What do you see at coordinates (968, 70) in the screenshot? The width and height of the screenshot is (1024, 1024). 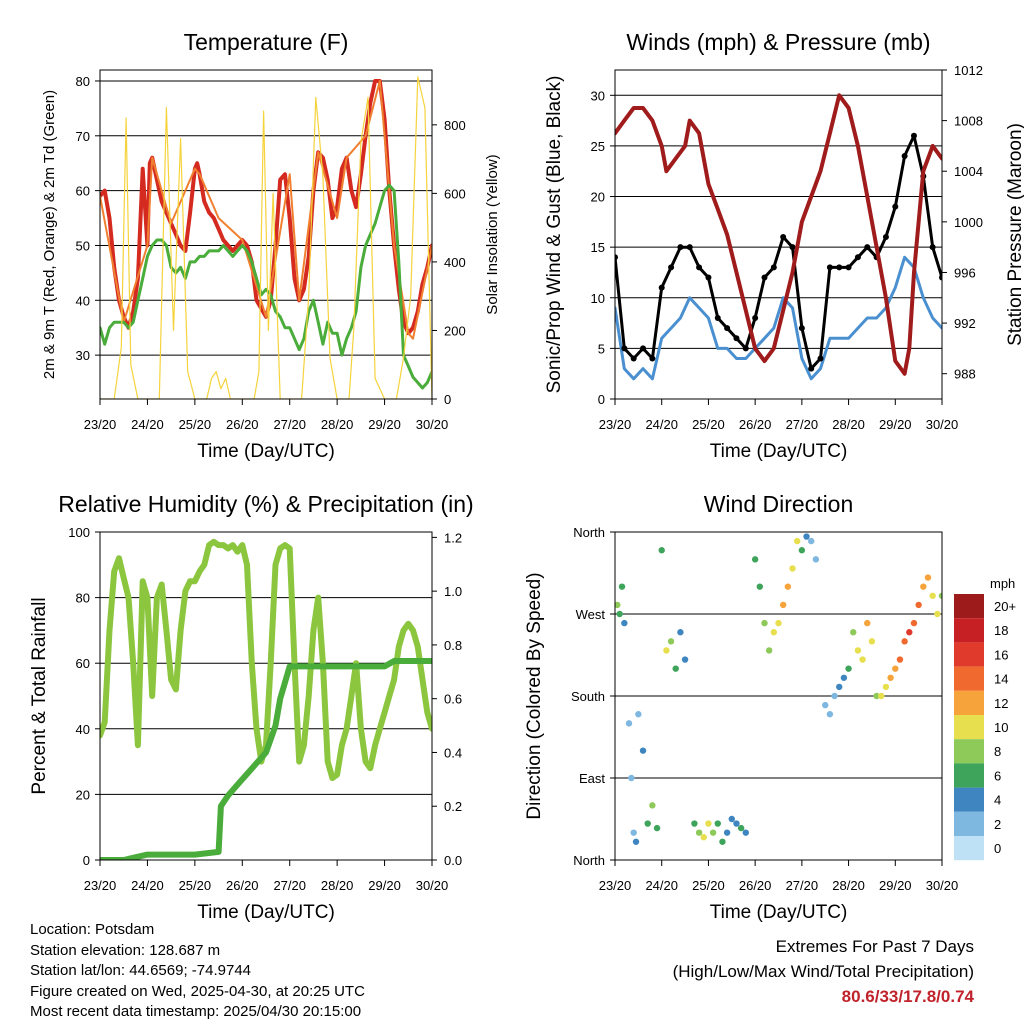 I see `y2-tick-label: 1012` at bounding box center [968, 70].